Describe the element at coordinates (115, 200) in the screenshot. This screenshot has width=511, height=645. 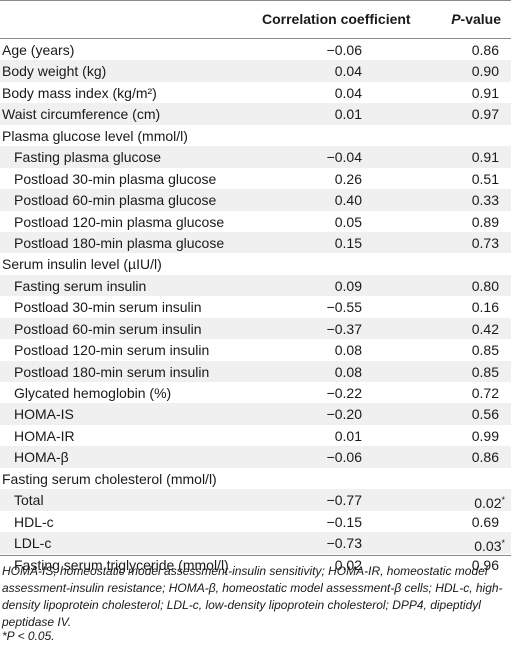
I see `row-label: Postload 60-min plasma glucose` at that location.